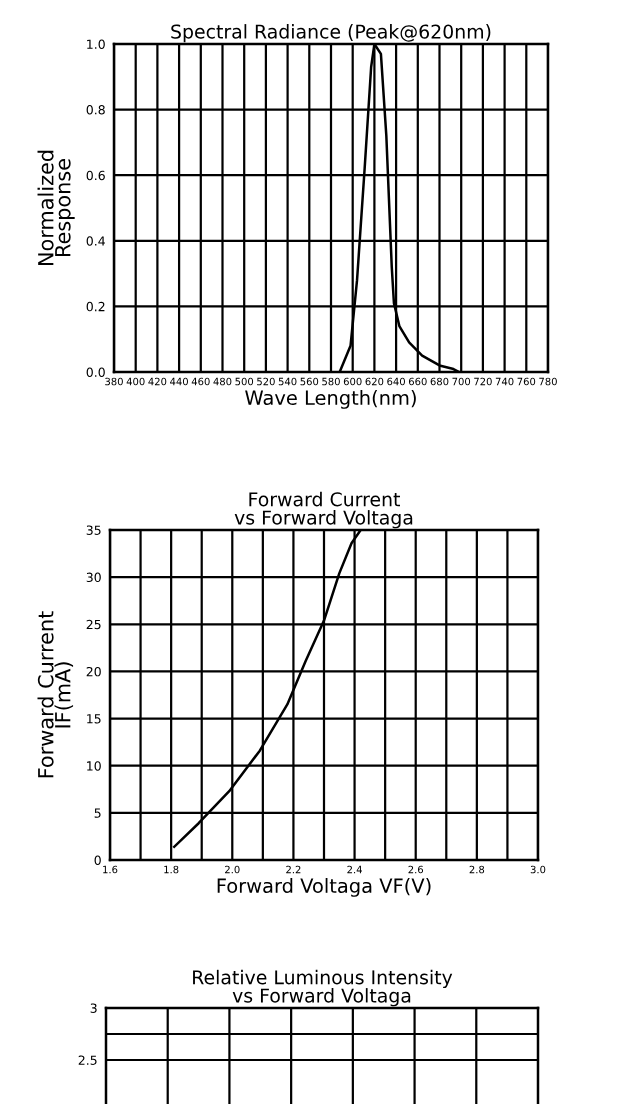  Describe the element at coordinates (56, 208) in the screenshot. I see `y-axis-title: Normalized Response` at that location.